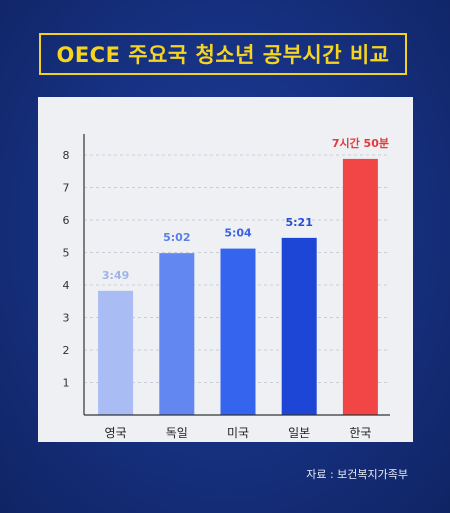  What do you see at coordinates (116, 433) in the screenshot?
I see `x-tick-label: 영국` at bounding box center [116, 433].